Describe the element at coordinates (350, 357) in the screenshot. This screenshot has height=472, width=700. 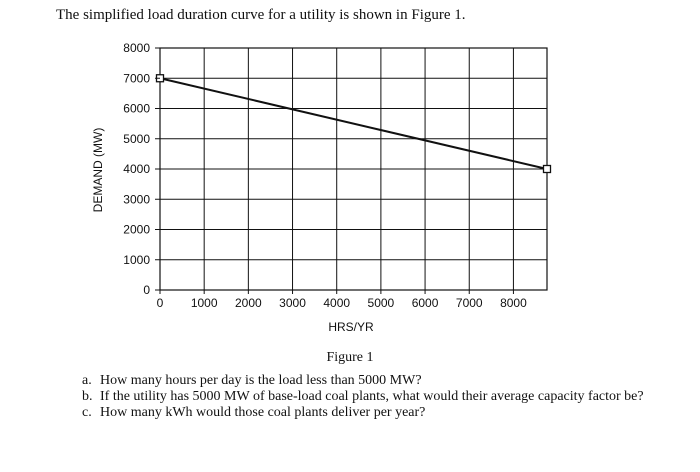
I see `figure-caption: Figure 1` at that location.